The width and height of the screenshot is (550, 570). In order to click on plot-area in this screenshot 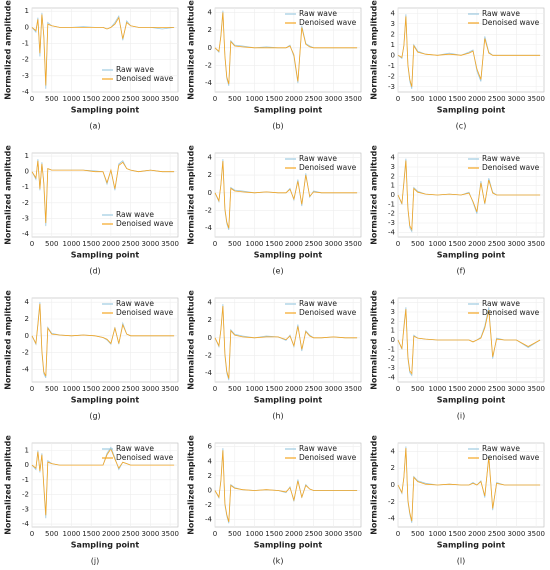, I will do `click(105, 195)`.